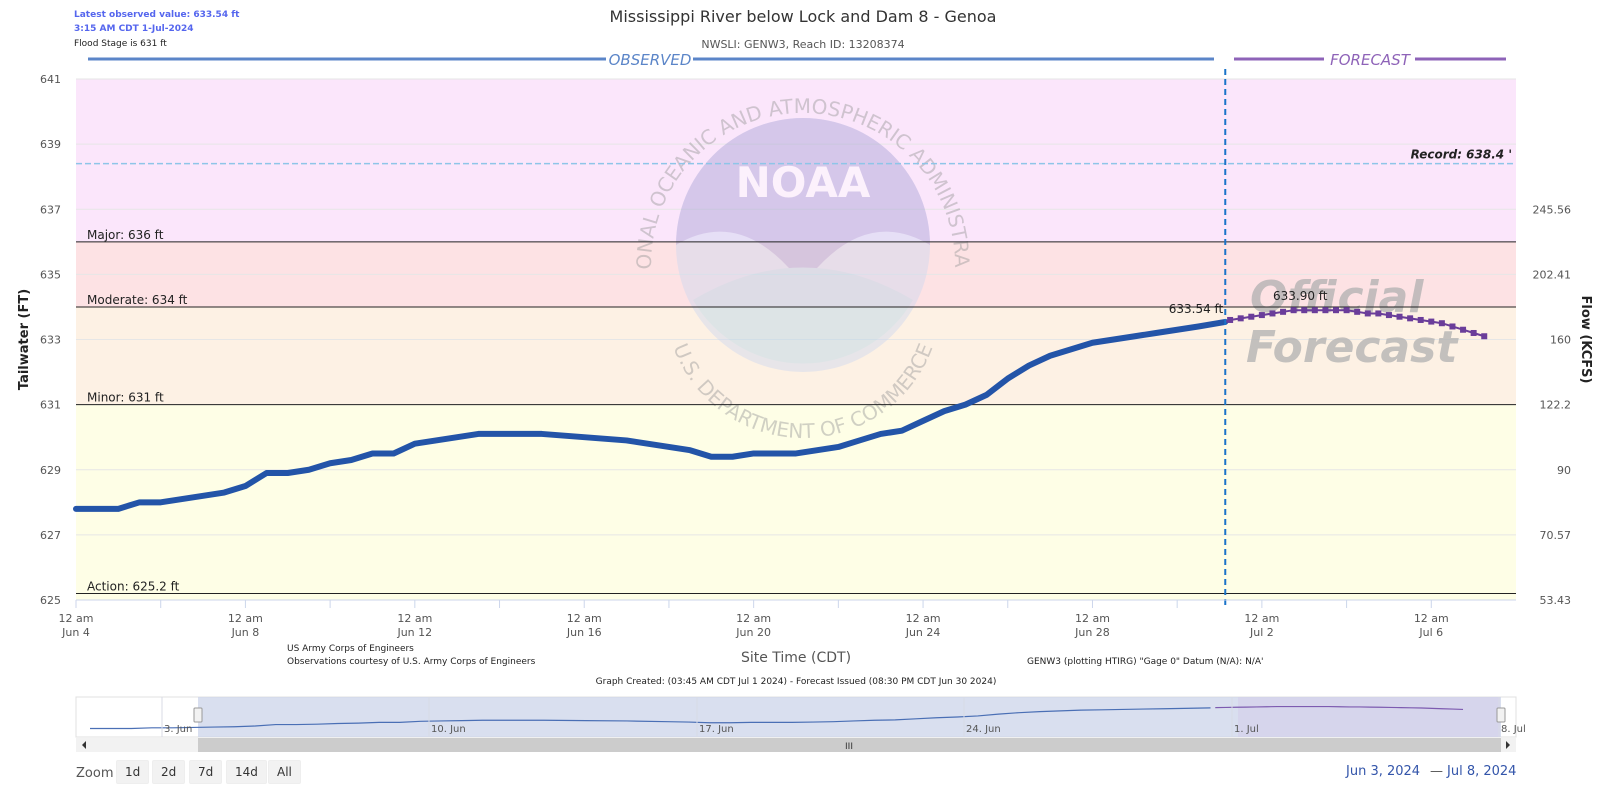 The height and width of the screenshot is (800, 1600). I want to click on y2-tick-label: 122.2, so click(1556, 405).